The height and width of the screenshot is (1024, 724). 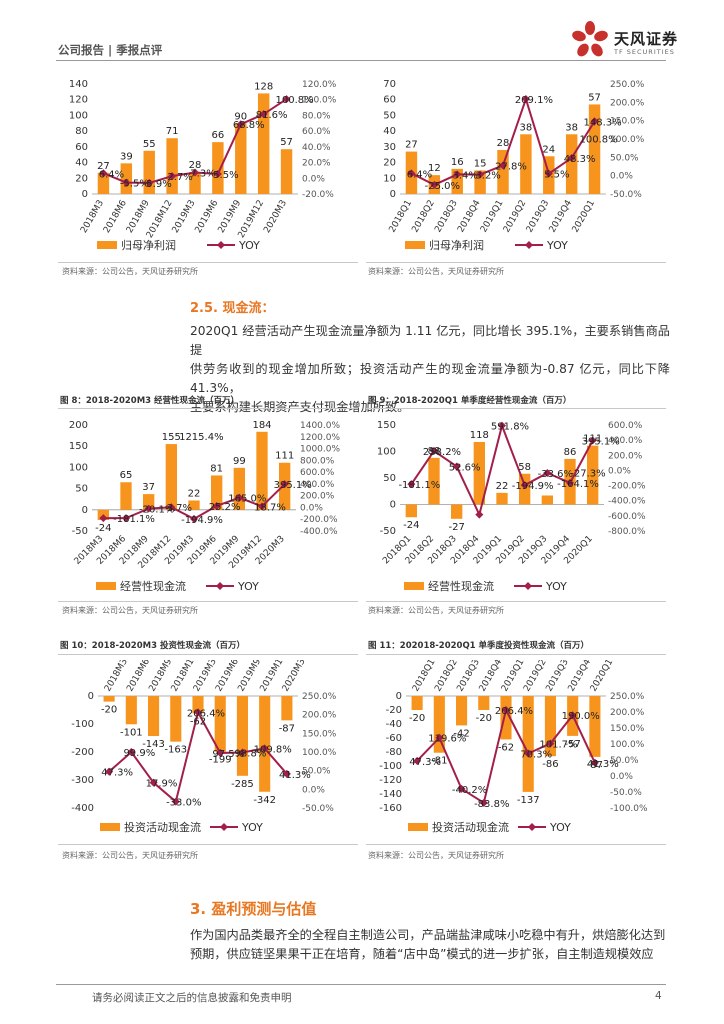 What do you see at coordinates (461, 586) in the screenshot?
I see `legend-label: 经营性现金流` at bounding box center [461, 586].